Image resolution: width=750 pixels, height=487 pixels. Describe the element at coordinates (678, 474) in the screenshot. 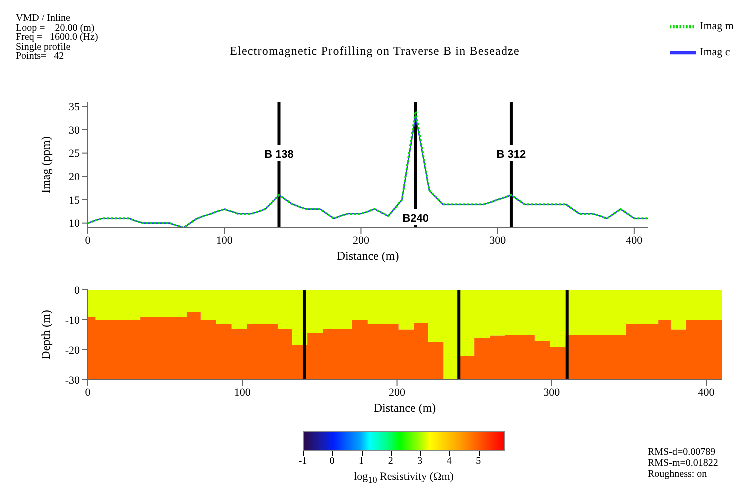

I see `text: Roughness: on` at that location.